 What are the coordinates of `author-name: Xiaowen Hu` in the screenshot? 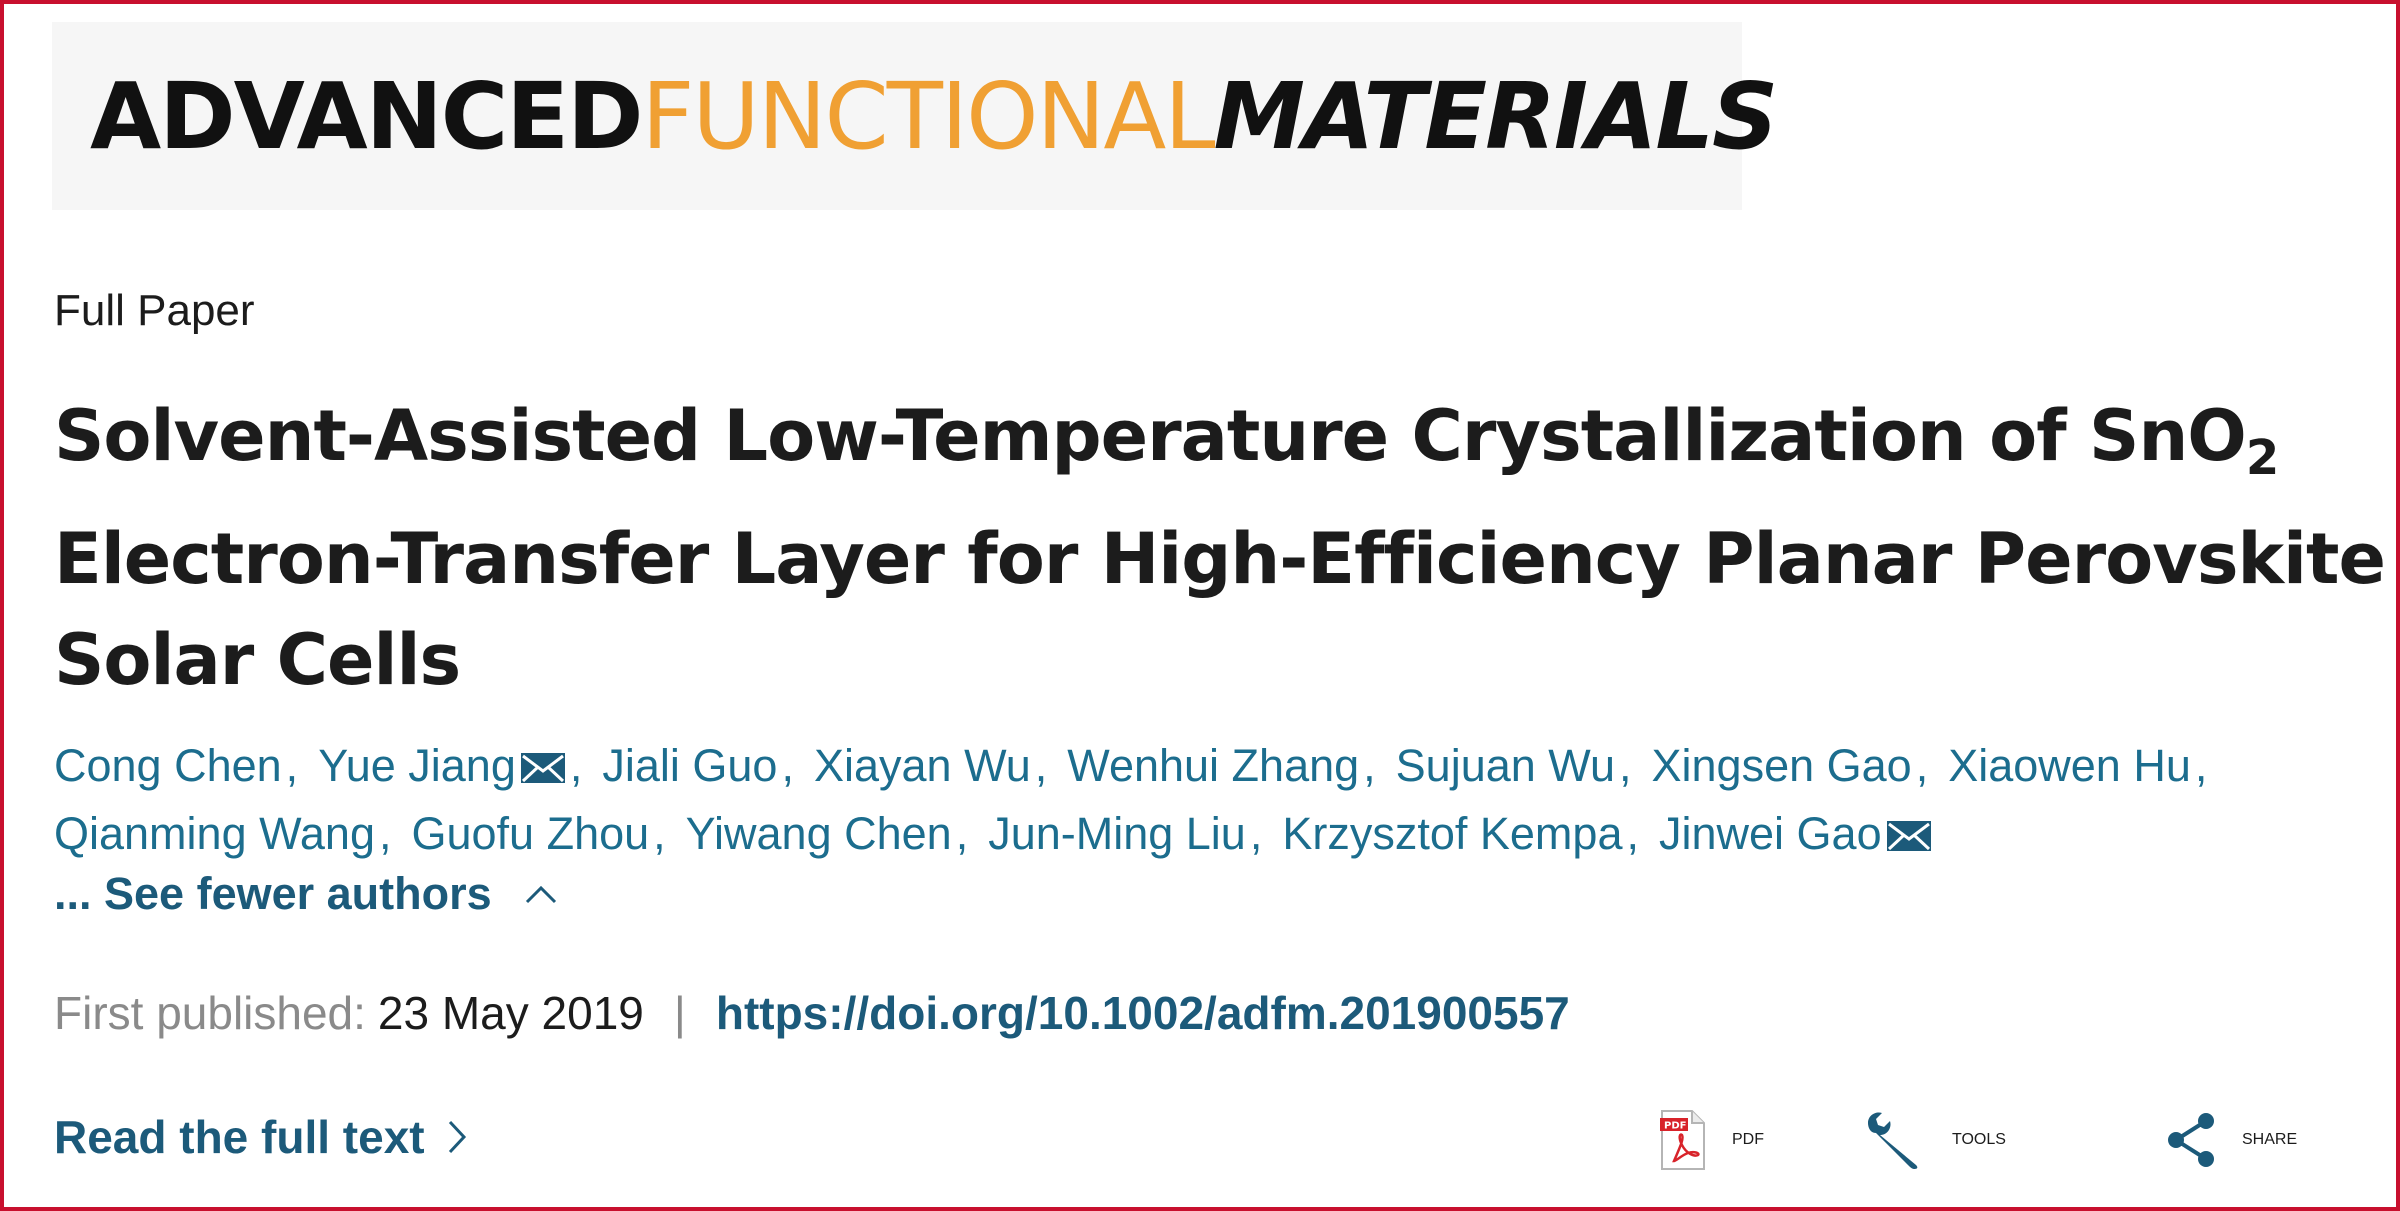 It's located at (2069, 765).